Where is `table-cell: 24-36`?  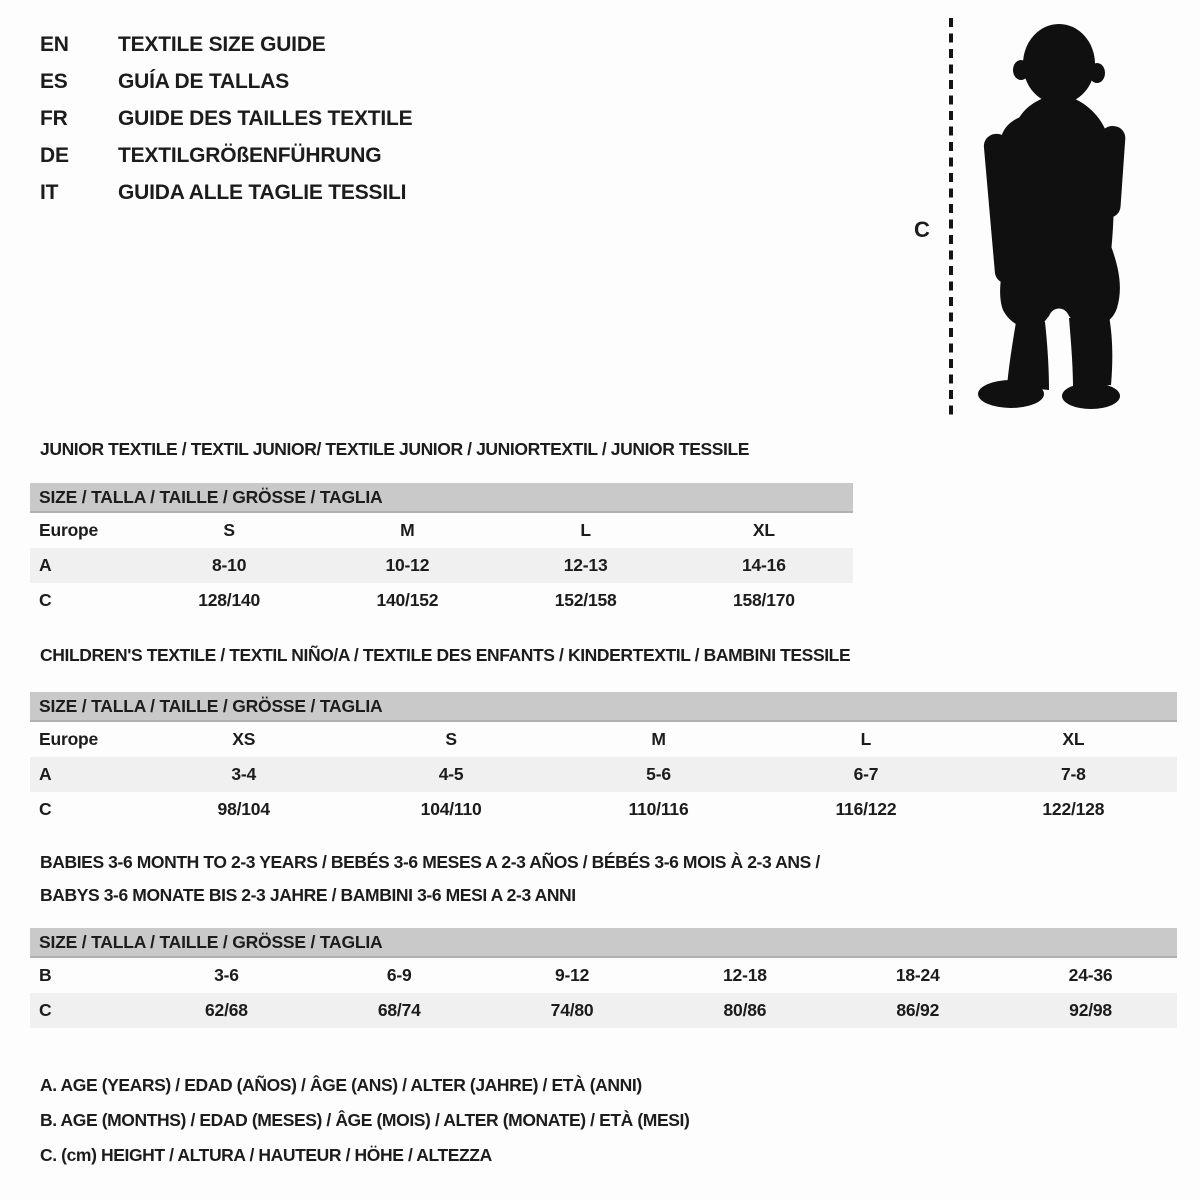
table-cell: 24-36 is located at coordinates (1090, 975).